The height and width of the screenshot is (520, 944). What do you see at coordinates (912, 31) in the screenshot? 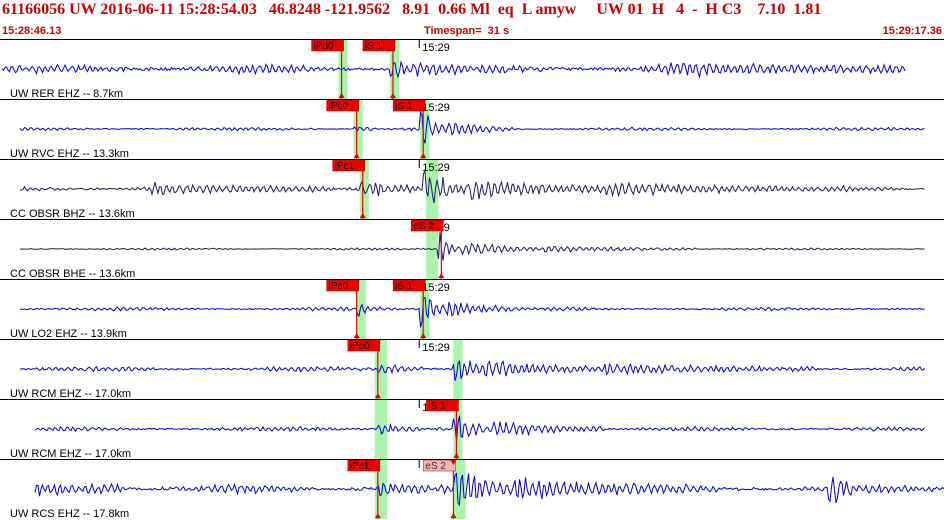
I see `end-time-label: 15:29:17.36` at bounding box center [912, 31].